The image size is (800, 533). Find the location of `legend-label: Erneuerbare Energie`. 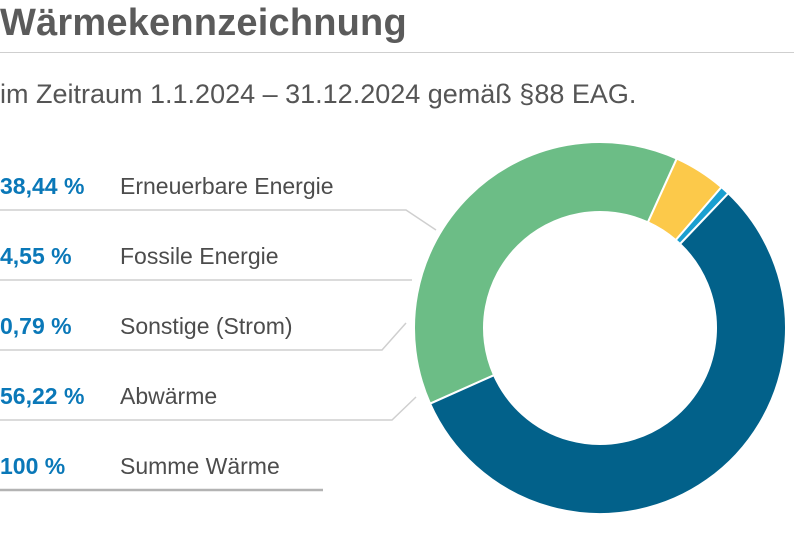

legend-label: Erneuerbare Energie is located at coordinates (227, 186).